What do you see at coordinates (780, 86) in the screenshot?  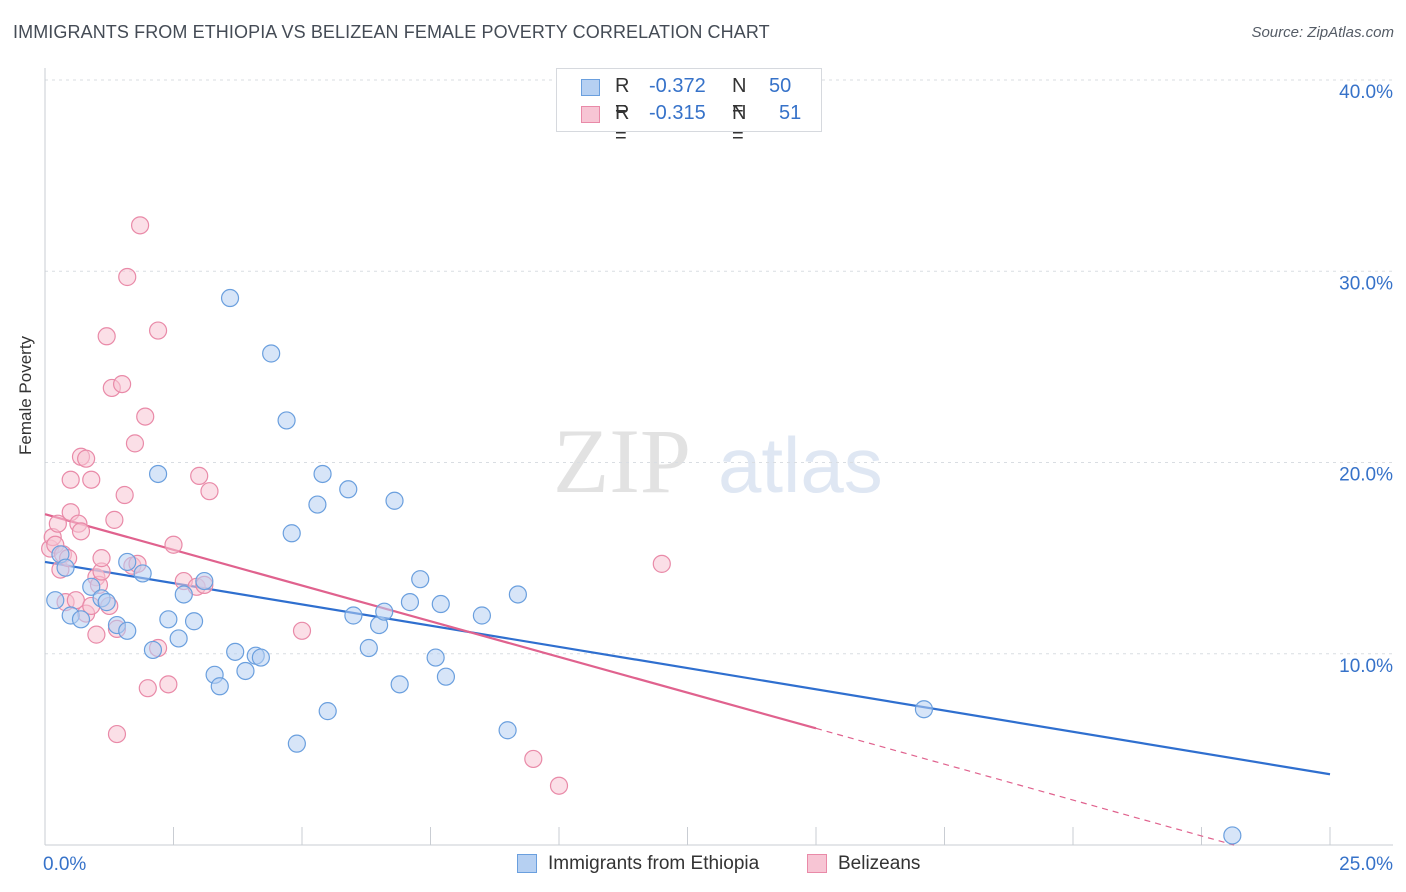 I see `legend-n-value: 50` at bounding box center [780, 86].